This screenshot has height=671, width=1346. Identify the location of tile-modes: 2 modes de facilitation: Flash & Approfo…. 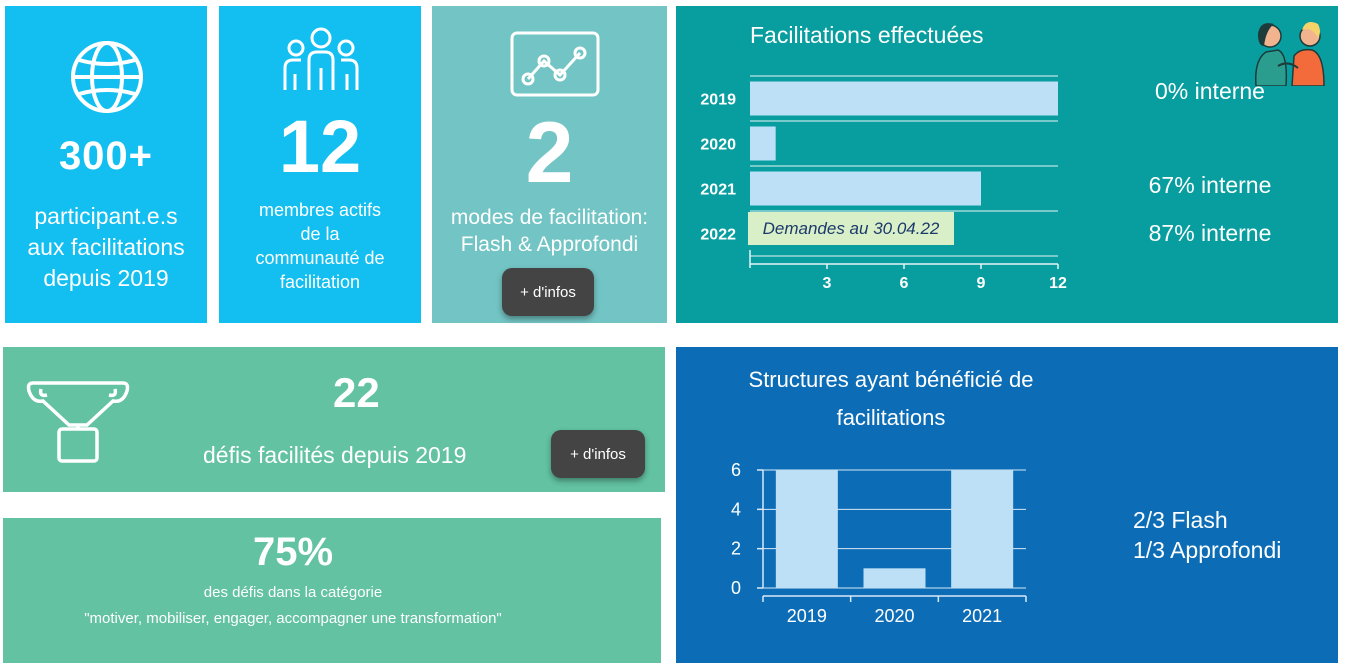
(549, 164).